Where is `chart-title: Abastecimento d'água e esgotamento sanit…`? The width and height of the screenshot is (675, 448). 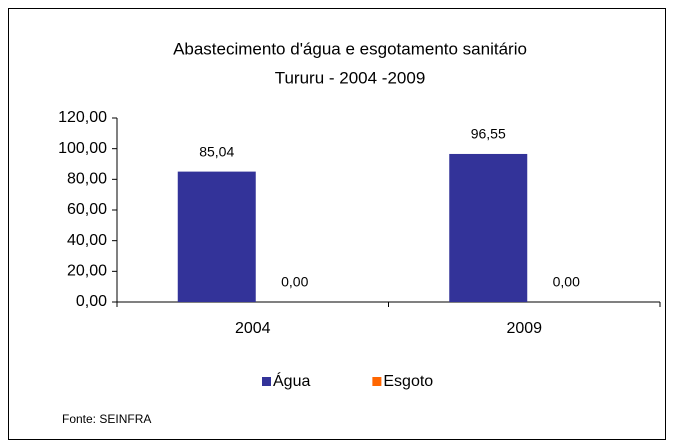
chart-title: Abastecimento d'água e esgotamento sanit… is located at coordinates (350, 48).